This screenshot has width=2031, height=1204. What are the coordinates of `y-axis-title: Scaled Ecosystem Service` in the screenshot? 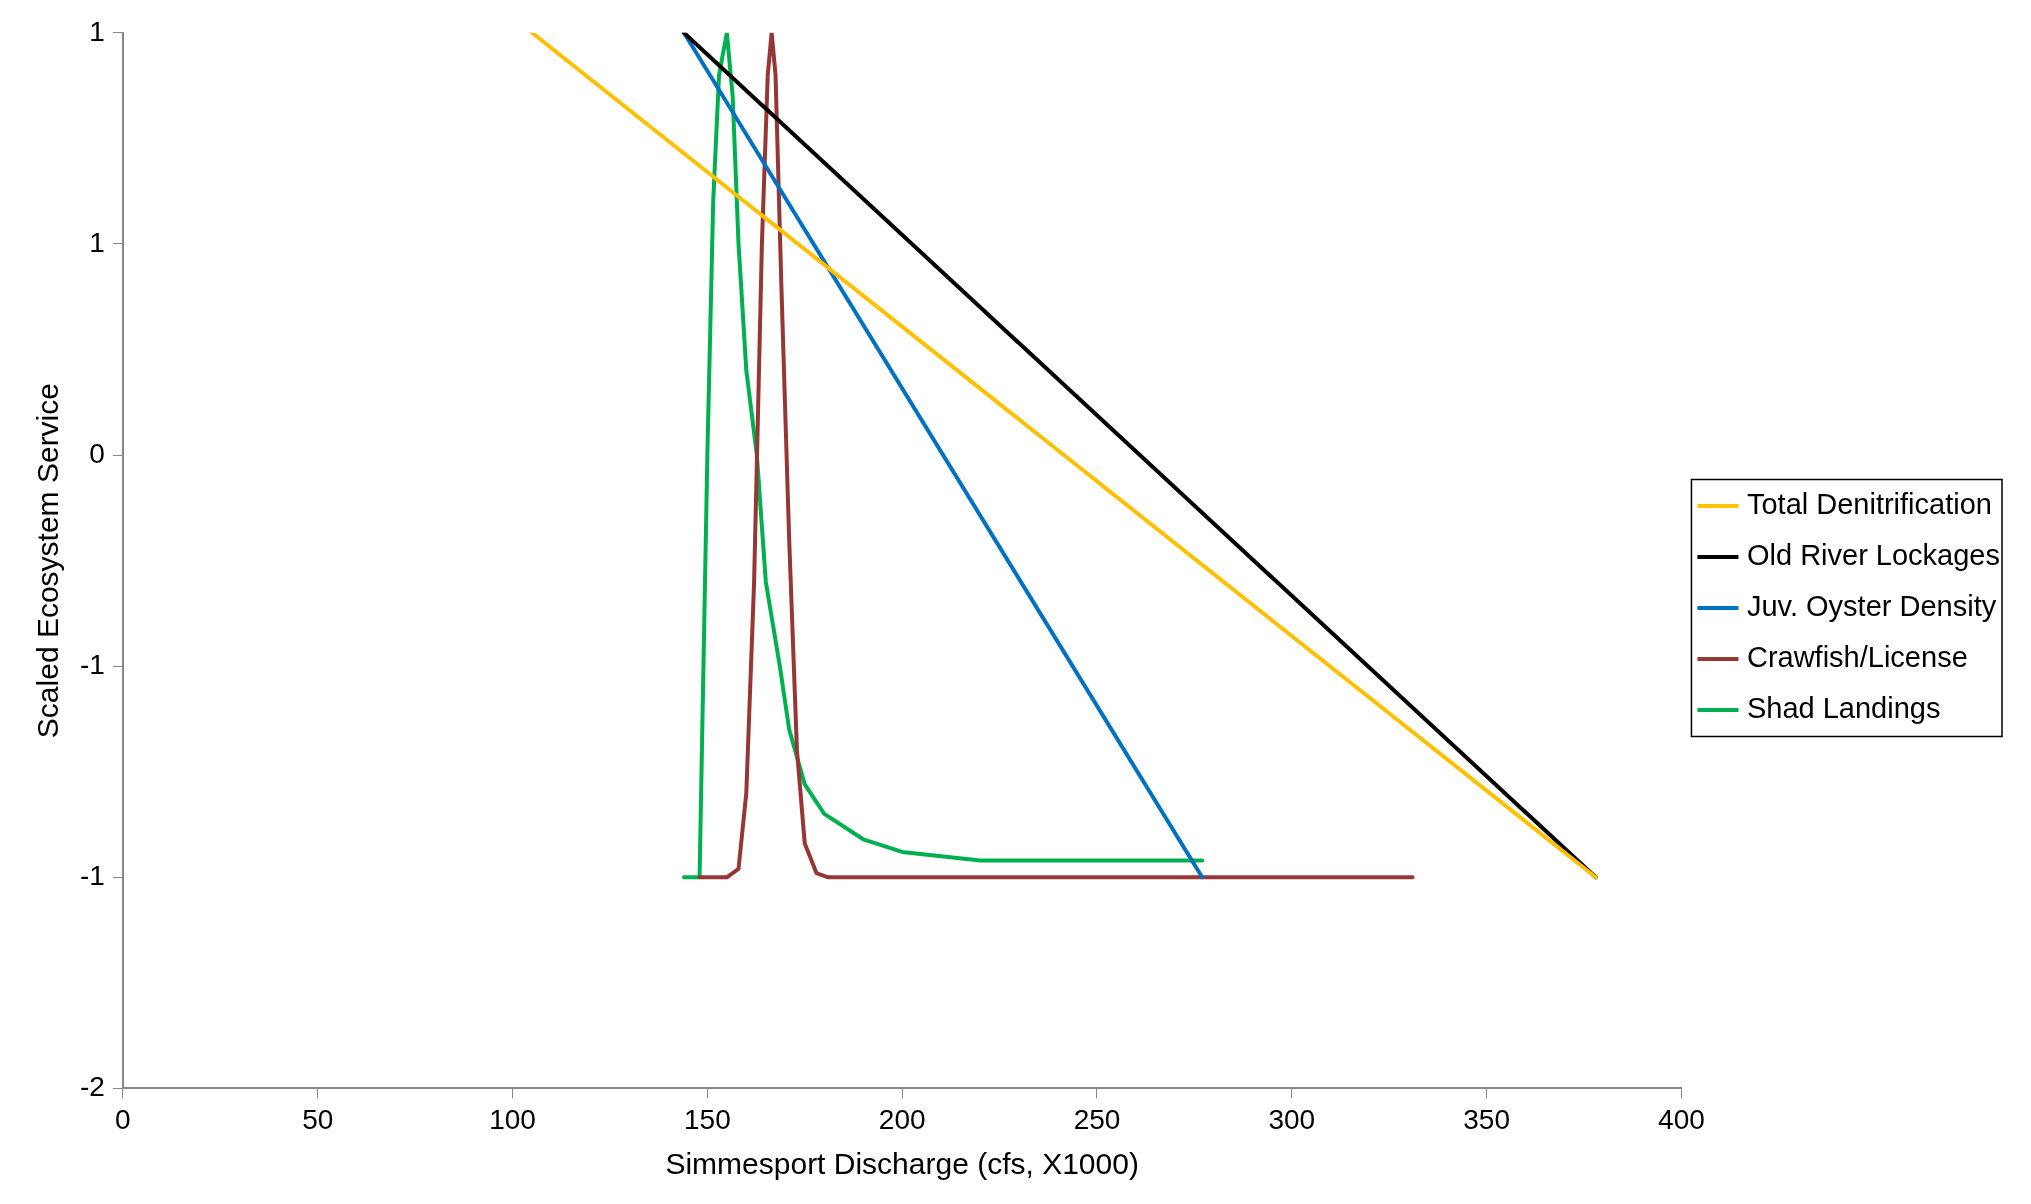 It's located at (48, 561).